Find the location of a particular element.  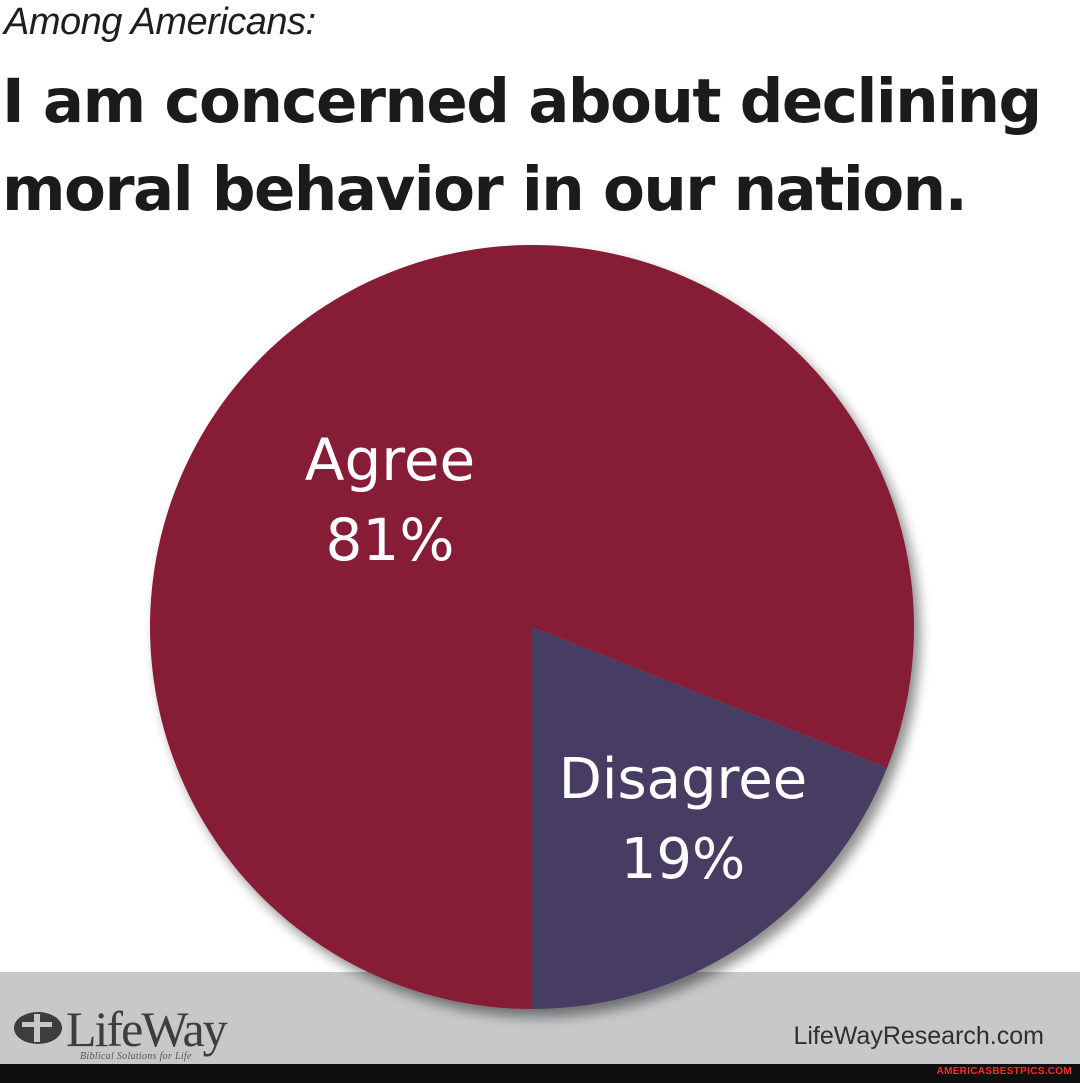

logo-wordmark: LifeWay is located at coordinates (147, 1029).